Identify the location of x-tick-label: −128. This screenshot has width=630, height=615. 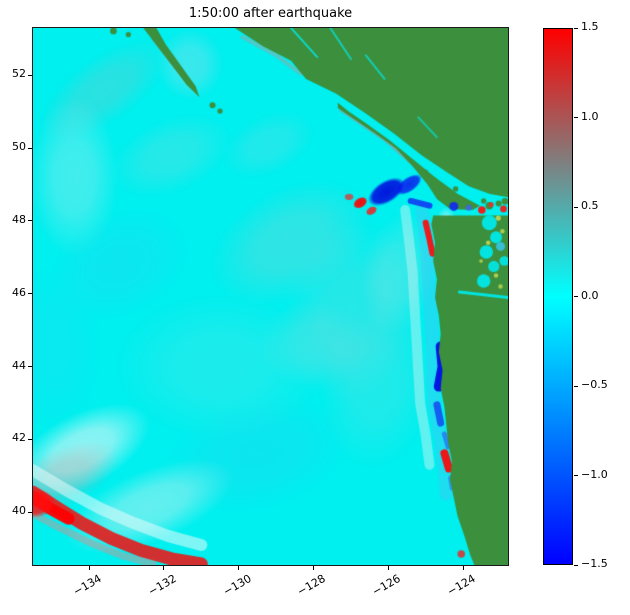
(312, 585).